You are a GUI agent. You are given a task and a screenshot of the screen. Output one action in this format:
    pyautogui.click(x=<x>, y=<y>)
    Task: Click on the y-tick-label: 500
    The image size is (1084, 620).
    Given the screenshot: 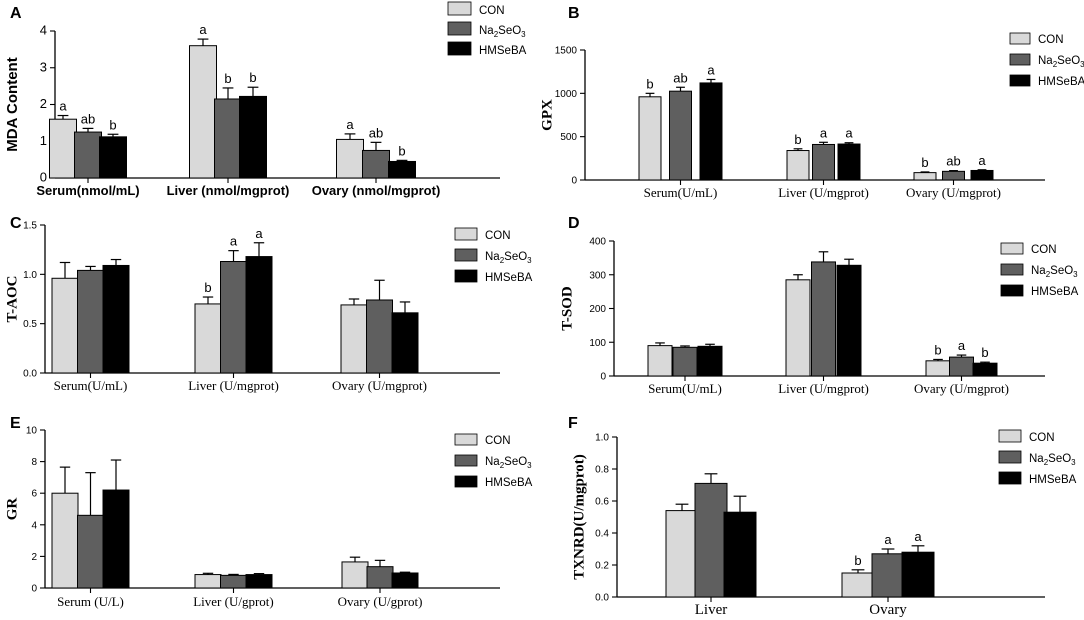 What is the action you would take?
    pyautogui.click(x=568, y=137)
    